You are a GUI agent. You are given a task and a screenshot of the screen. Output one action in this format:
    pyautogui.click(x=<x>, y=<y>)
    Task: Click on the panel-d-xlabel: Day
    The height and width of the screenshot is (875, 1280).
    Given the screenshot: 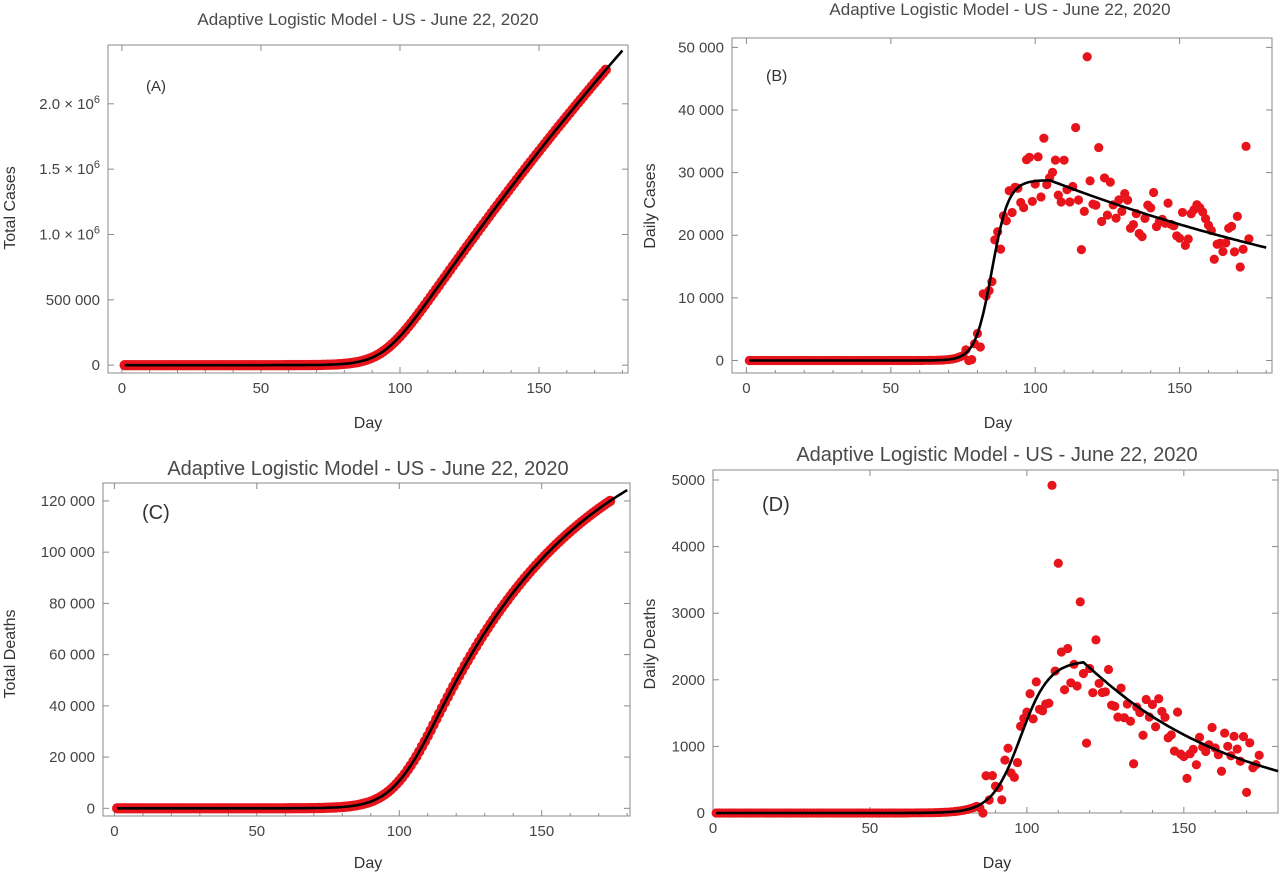 What is the action you would take?
    pyautogui.click(x=997, y=863)
    